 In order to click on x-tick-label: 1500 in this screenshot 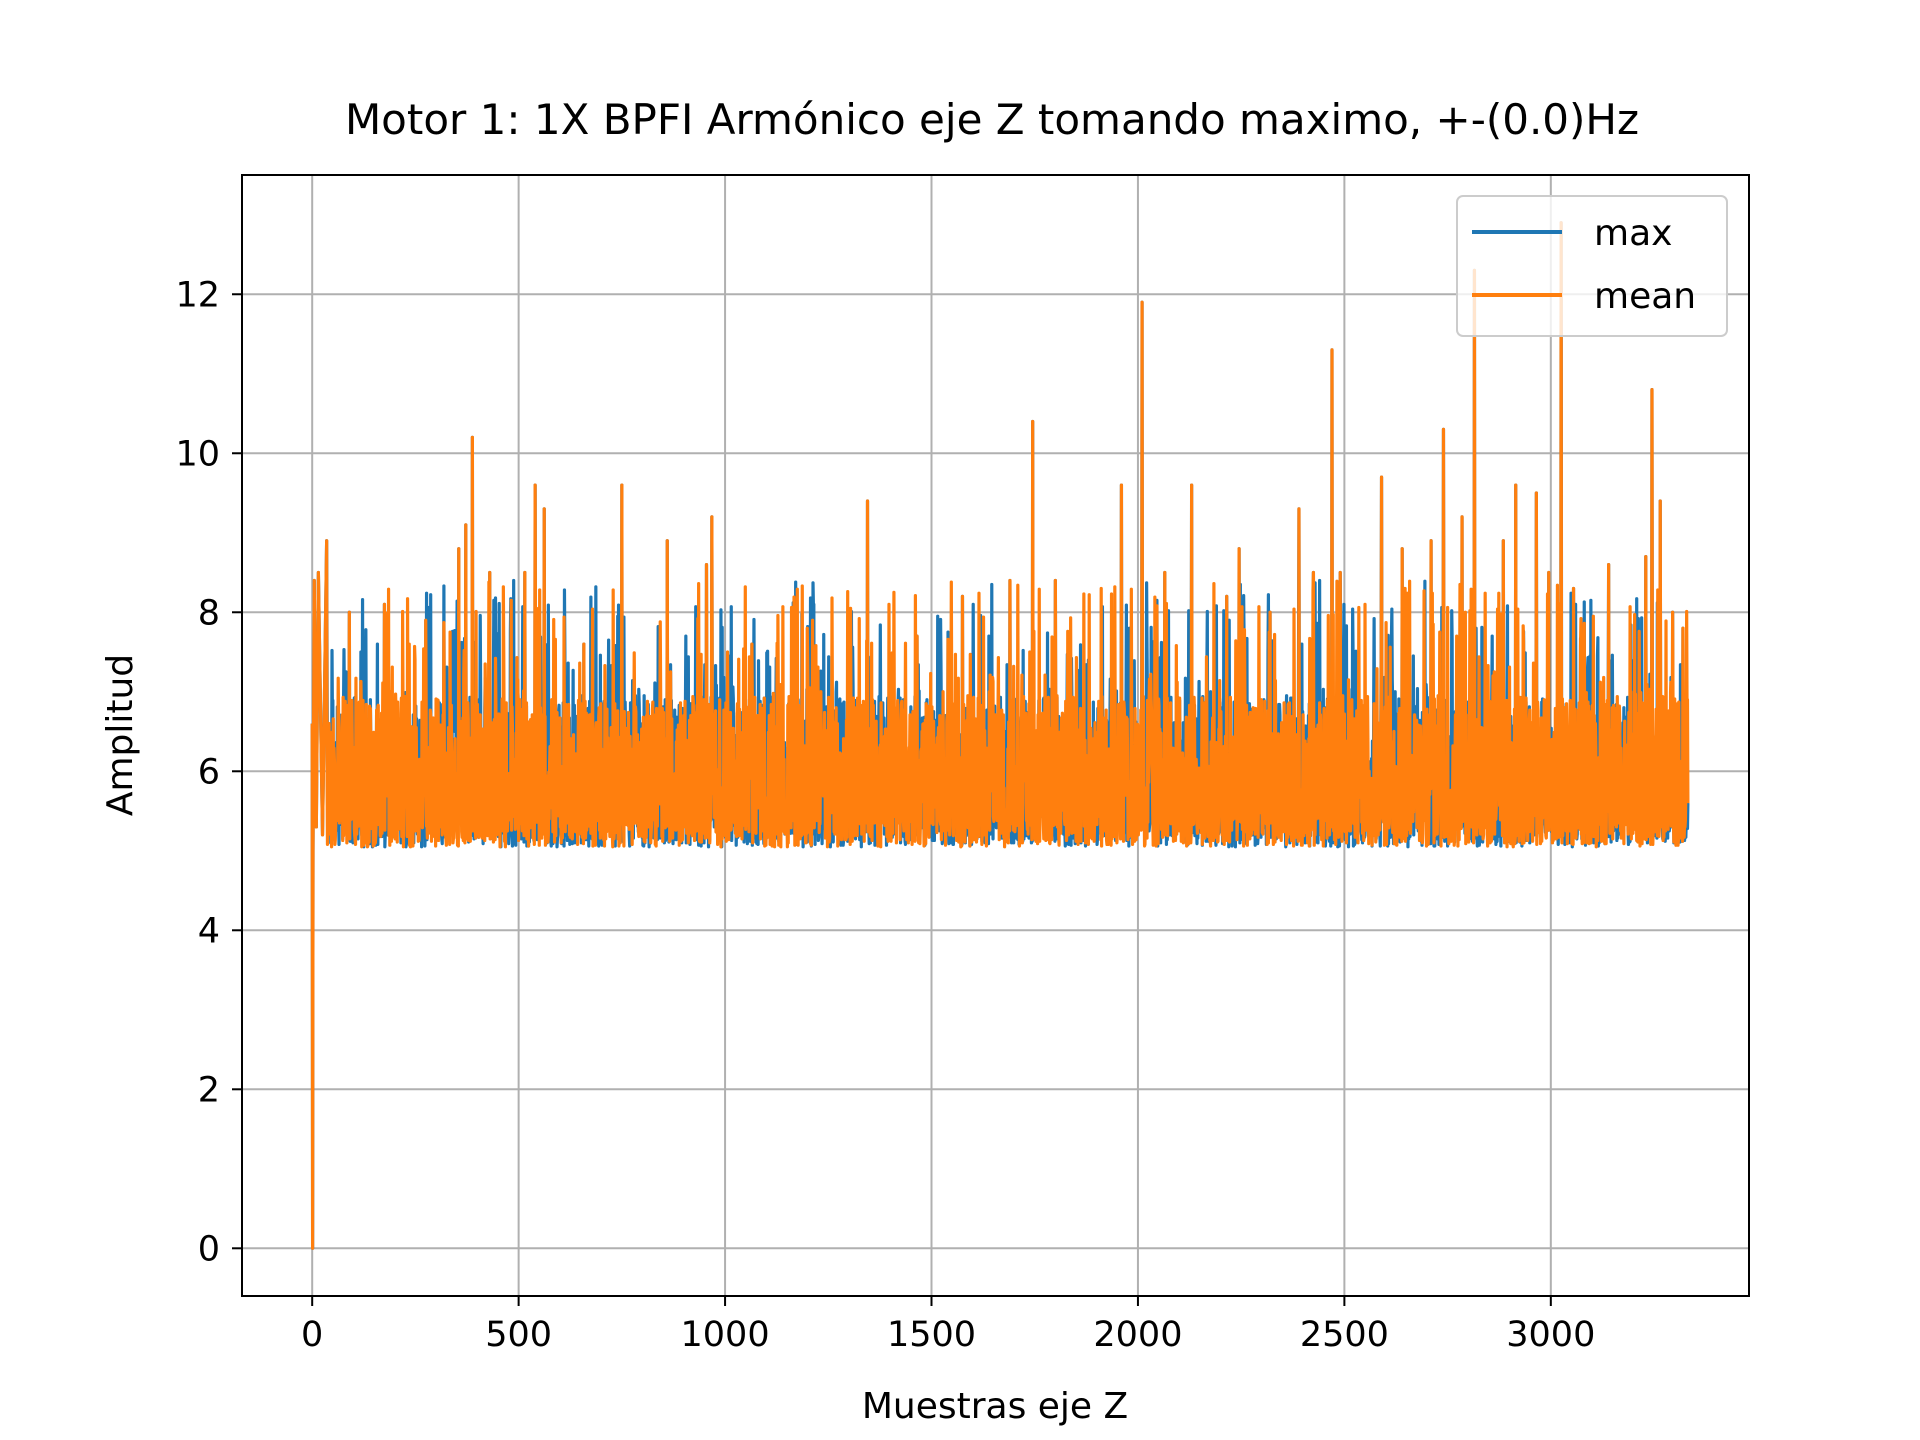, I will do `click(931, 1335)`.